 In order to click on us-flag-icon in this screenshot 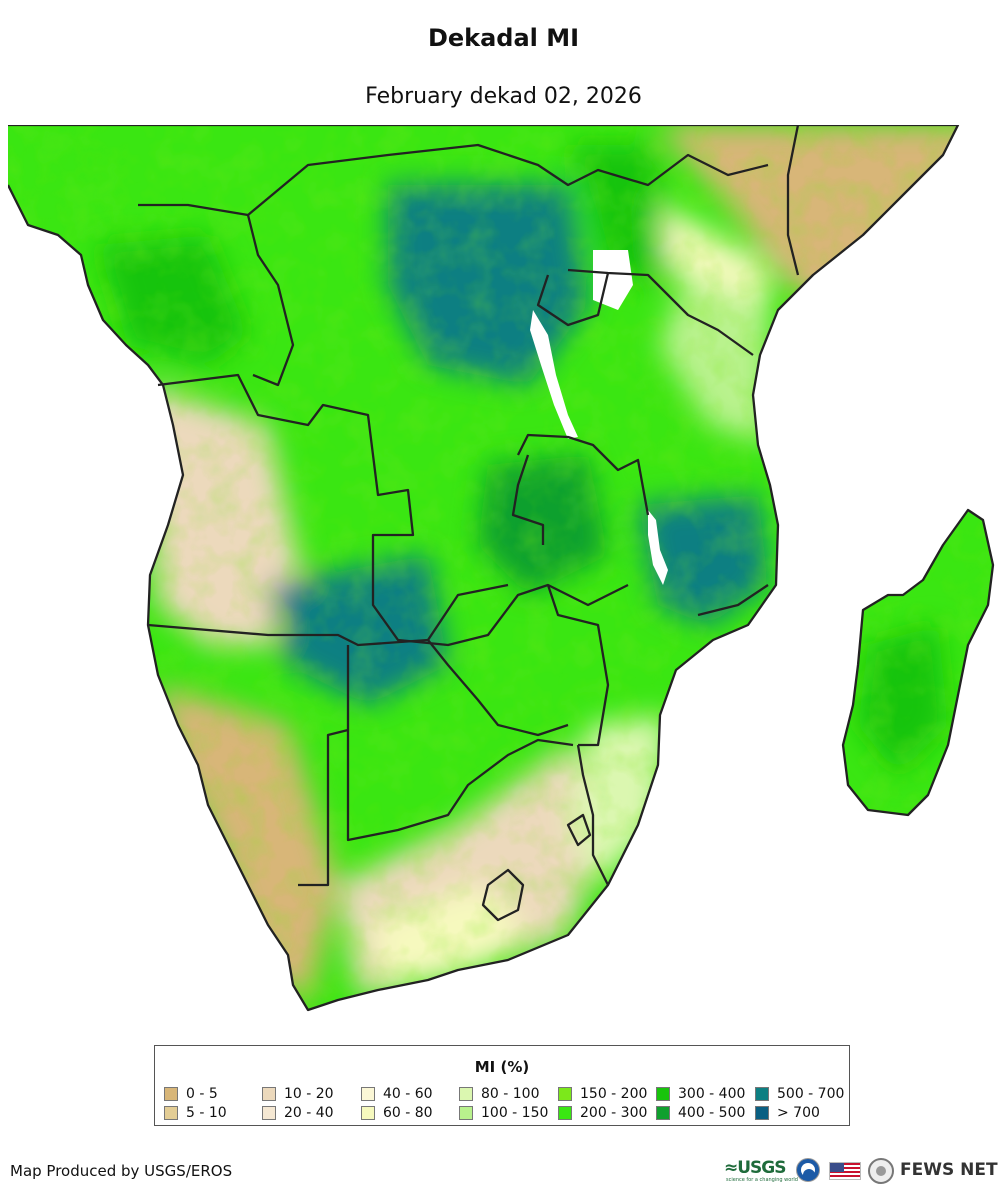, I will do `click(845, 1171)`.